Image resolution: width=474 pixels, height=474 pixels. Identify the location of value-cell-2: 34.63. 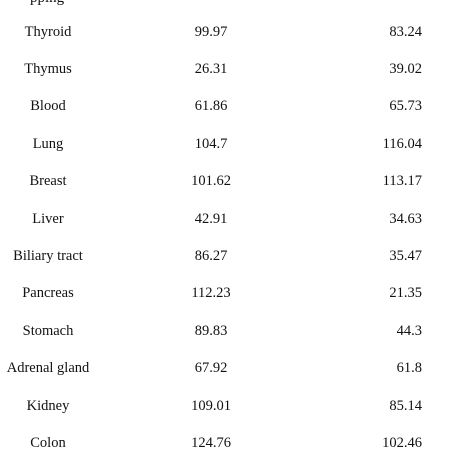
(405, 218).